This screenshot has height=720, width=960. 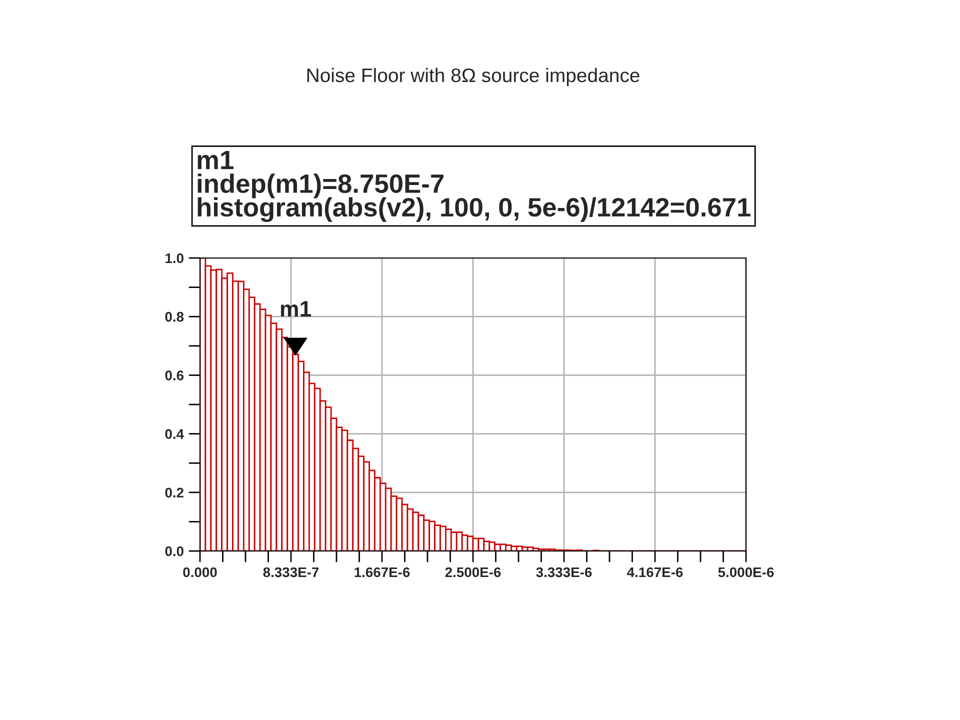 I want to click on x-tick-label: 0.000, so click(x=200, y=572).